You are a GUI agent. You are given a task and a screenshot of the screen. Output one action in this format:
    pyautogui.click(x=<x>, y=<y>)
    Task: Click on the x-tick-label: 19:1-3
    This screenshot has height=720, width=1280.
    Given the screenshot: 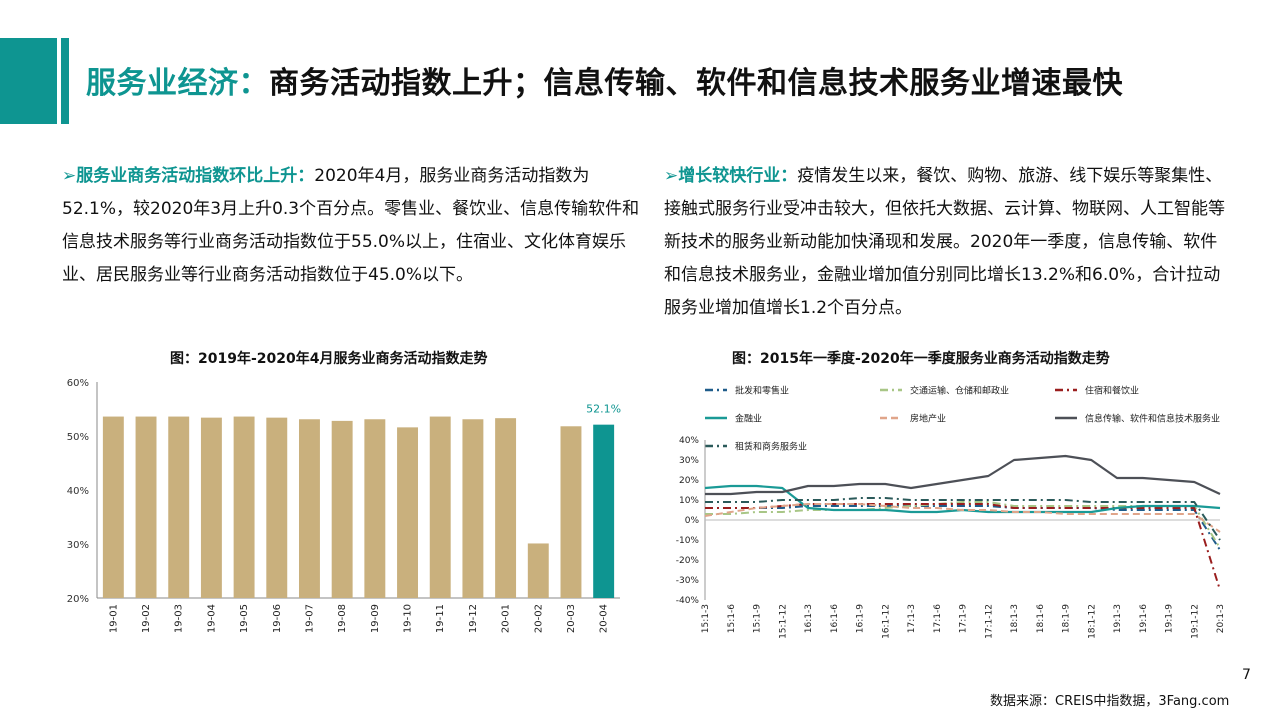 What is the action you would take?
    pyautogui.click(x=1118, y=618)
    